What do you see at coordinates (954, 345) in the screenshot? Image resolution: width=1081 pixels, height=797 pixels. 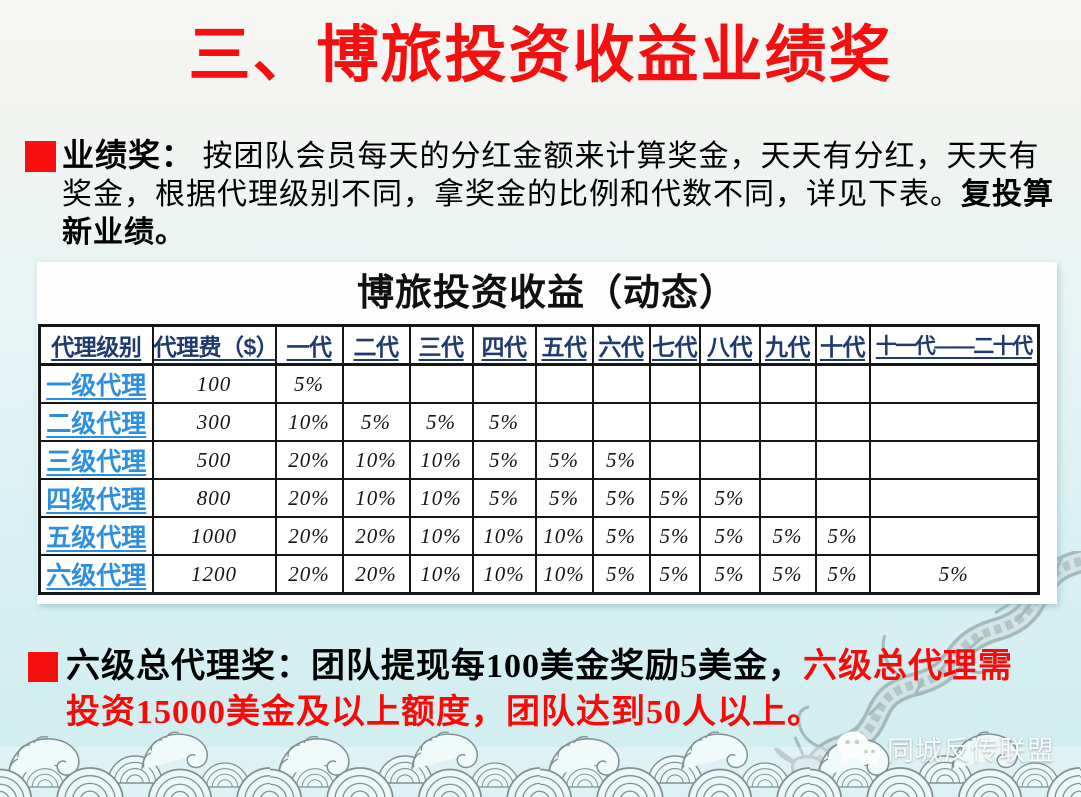 I see `column-header: 十一代——二十代` at bounding box center [954, 345].